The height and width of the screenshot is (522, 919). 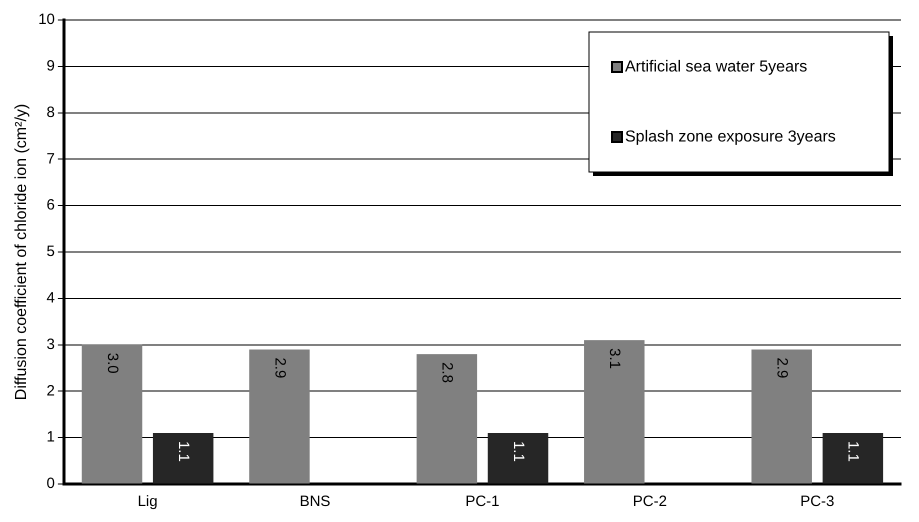 What do you see at coordinates (50, 112) in the screenshot?
I see `y-tick-label: 8` at bounding box center [50, 112].